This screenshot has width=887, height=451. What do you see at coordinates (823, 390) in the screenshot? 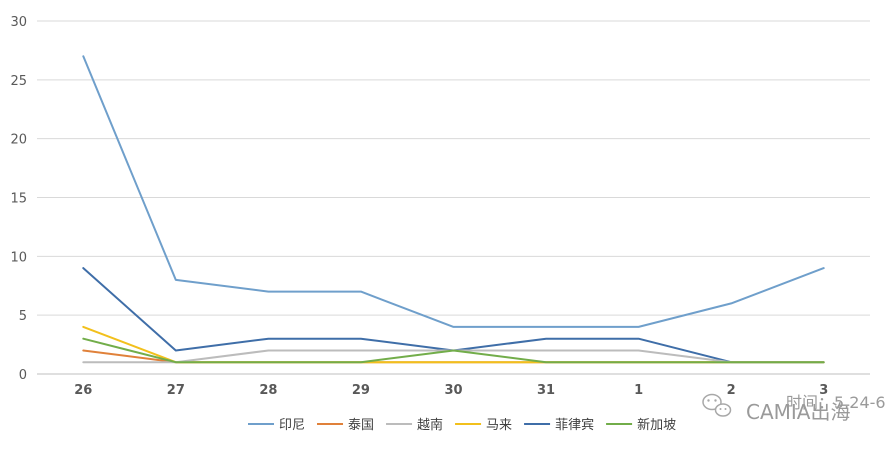
I see `x-tick-label: 3` at bounding box center [823, 390].